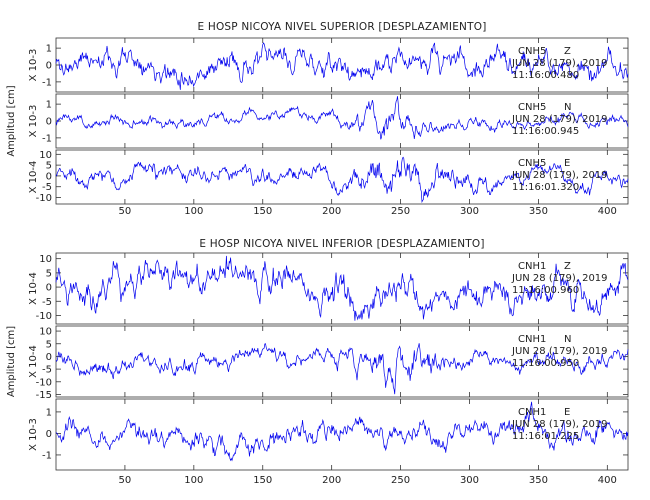 The image size is (650, 500). I want to click on trace-start-time: 11:16:00.950, so click(545, 363).